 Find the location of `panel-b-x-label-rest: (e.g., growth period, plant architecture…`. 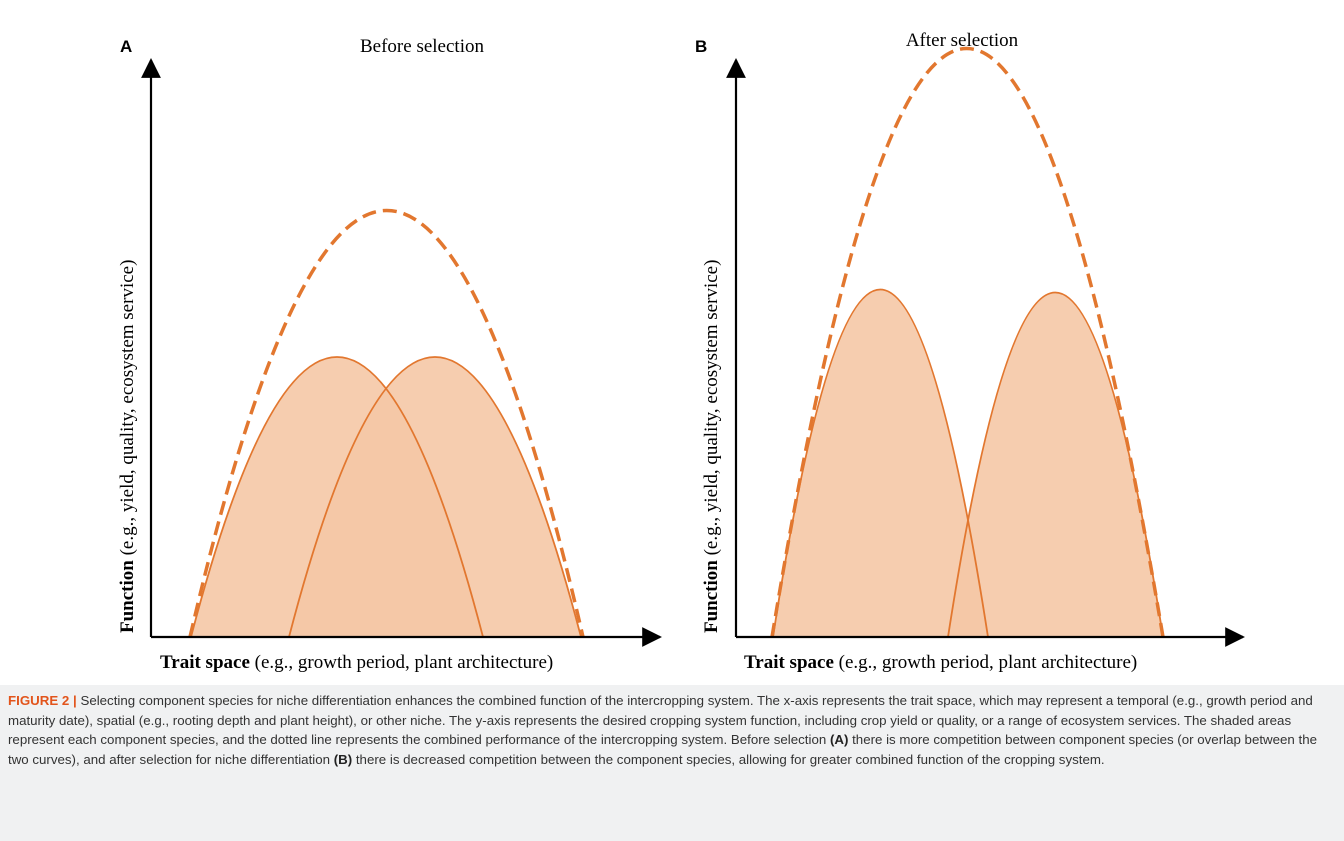

panel-b-x-label-rest: (e.g., growth period, plant architecture… is located at coordinates (985, 662).